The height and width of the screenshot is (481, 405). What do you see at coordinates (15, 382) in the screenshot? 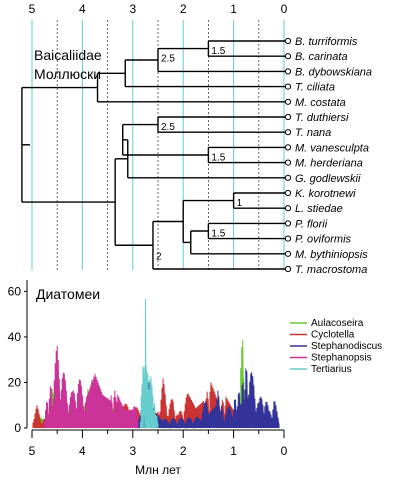
I see `y-tick-label: 20` at bounding box center [15, 382].